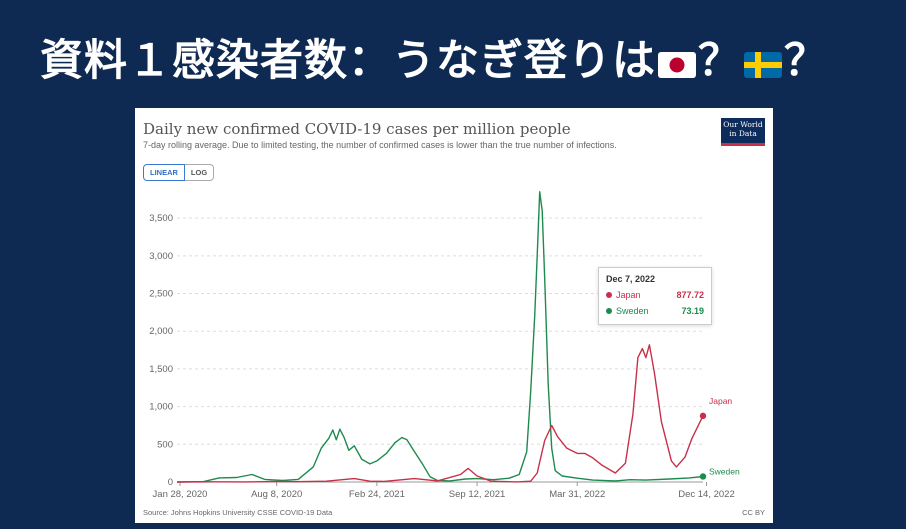 This screenshot has width=906, height=529. What do you see at coordinates (199, 172) in the screenshot?
I see `log-toggle-button: LOG` at bounding box center [199, 172].